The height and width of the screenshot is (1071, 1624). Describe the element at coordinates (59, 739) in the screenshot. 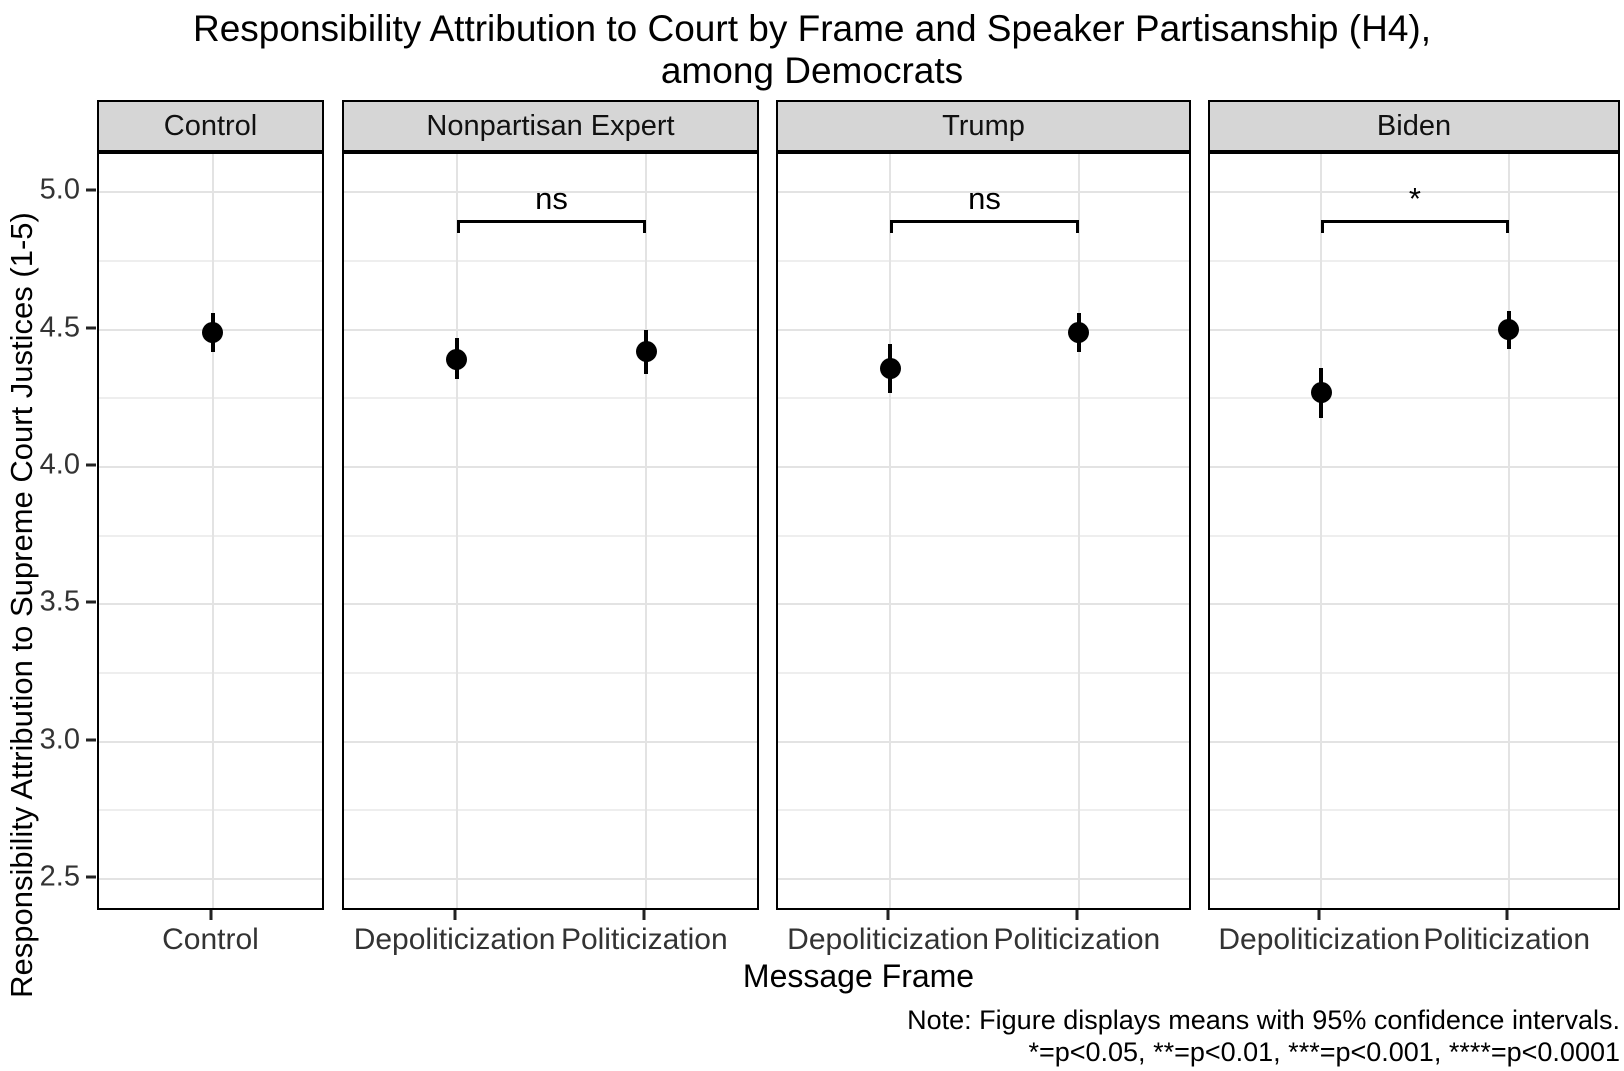

I see `y-tick-label: 3.0` at that location.